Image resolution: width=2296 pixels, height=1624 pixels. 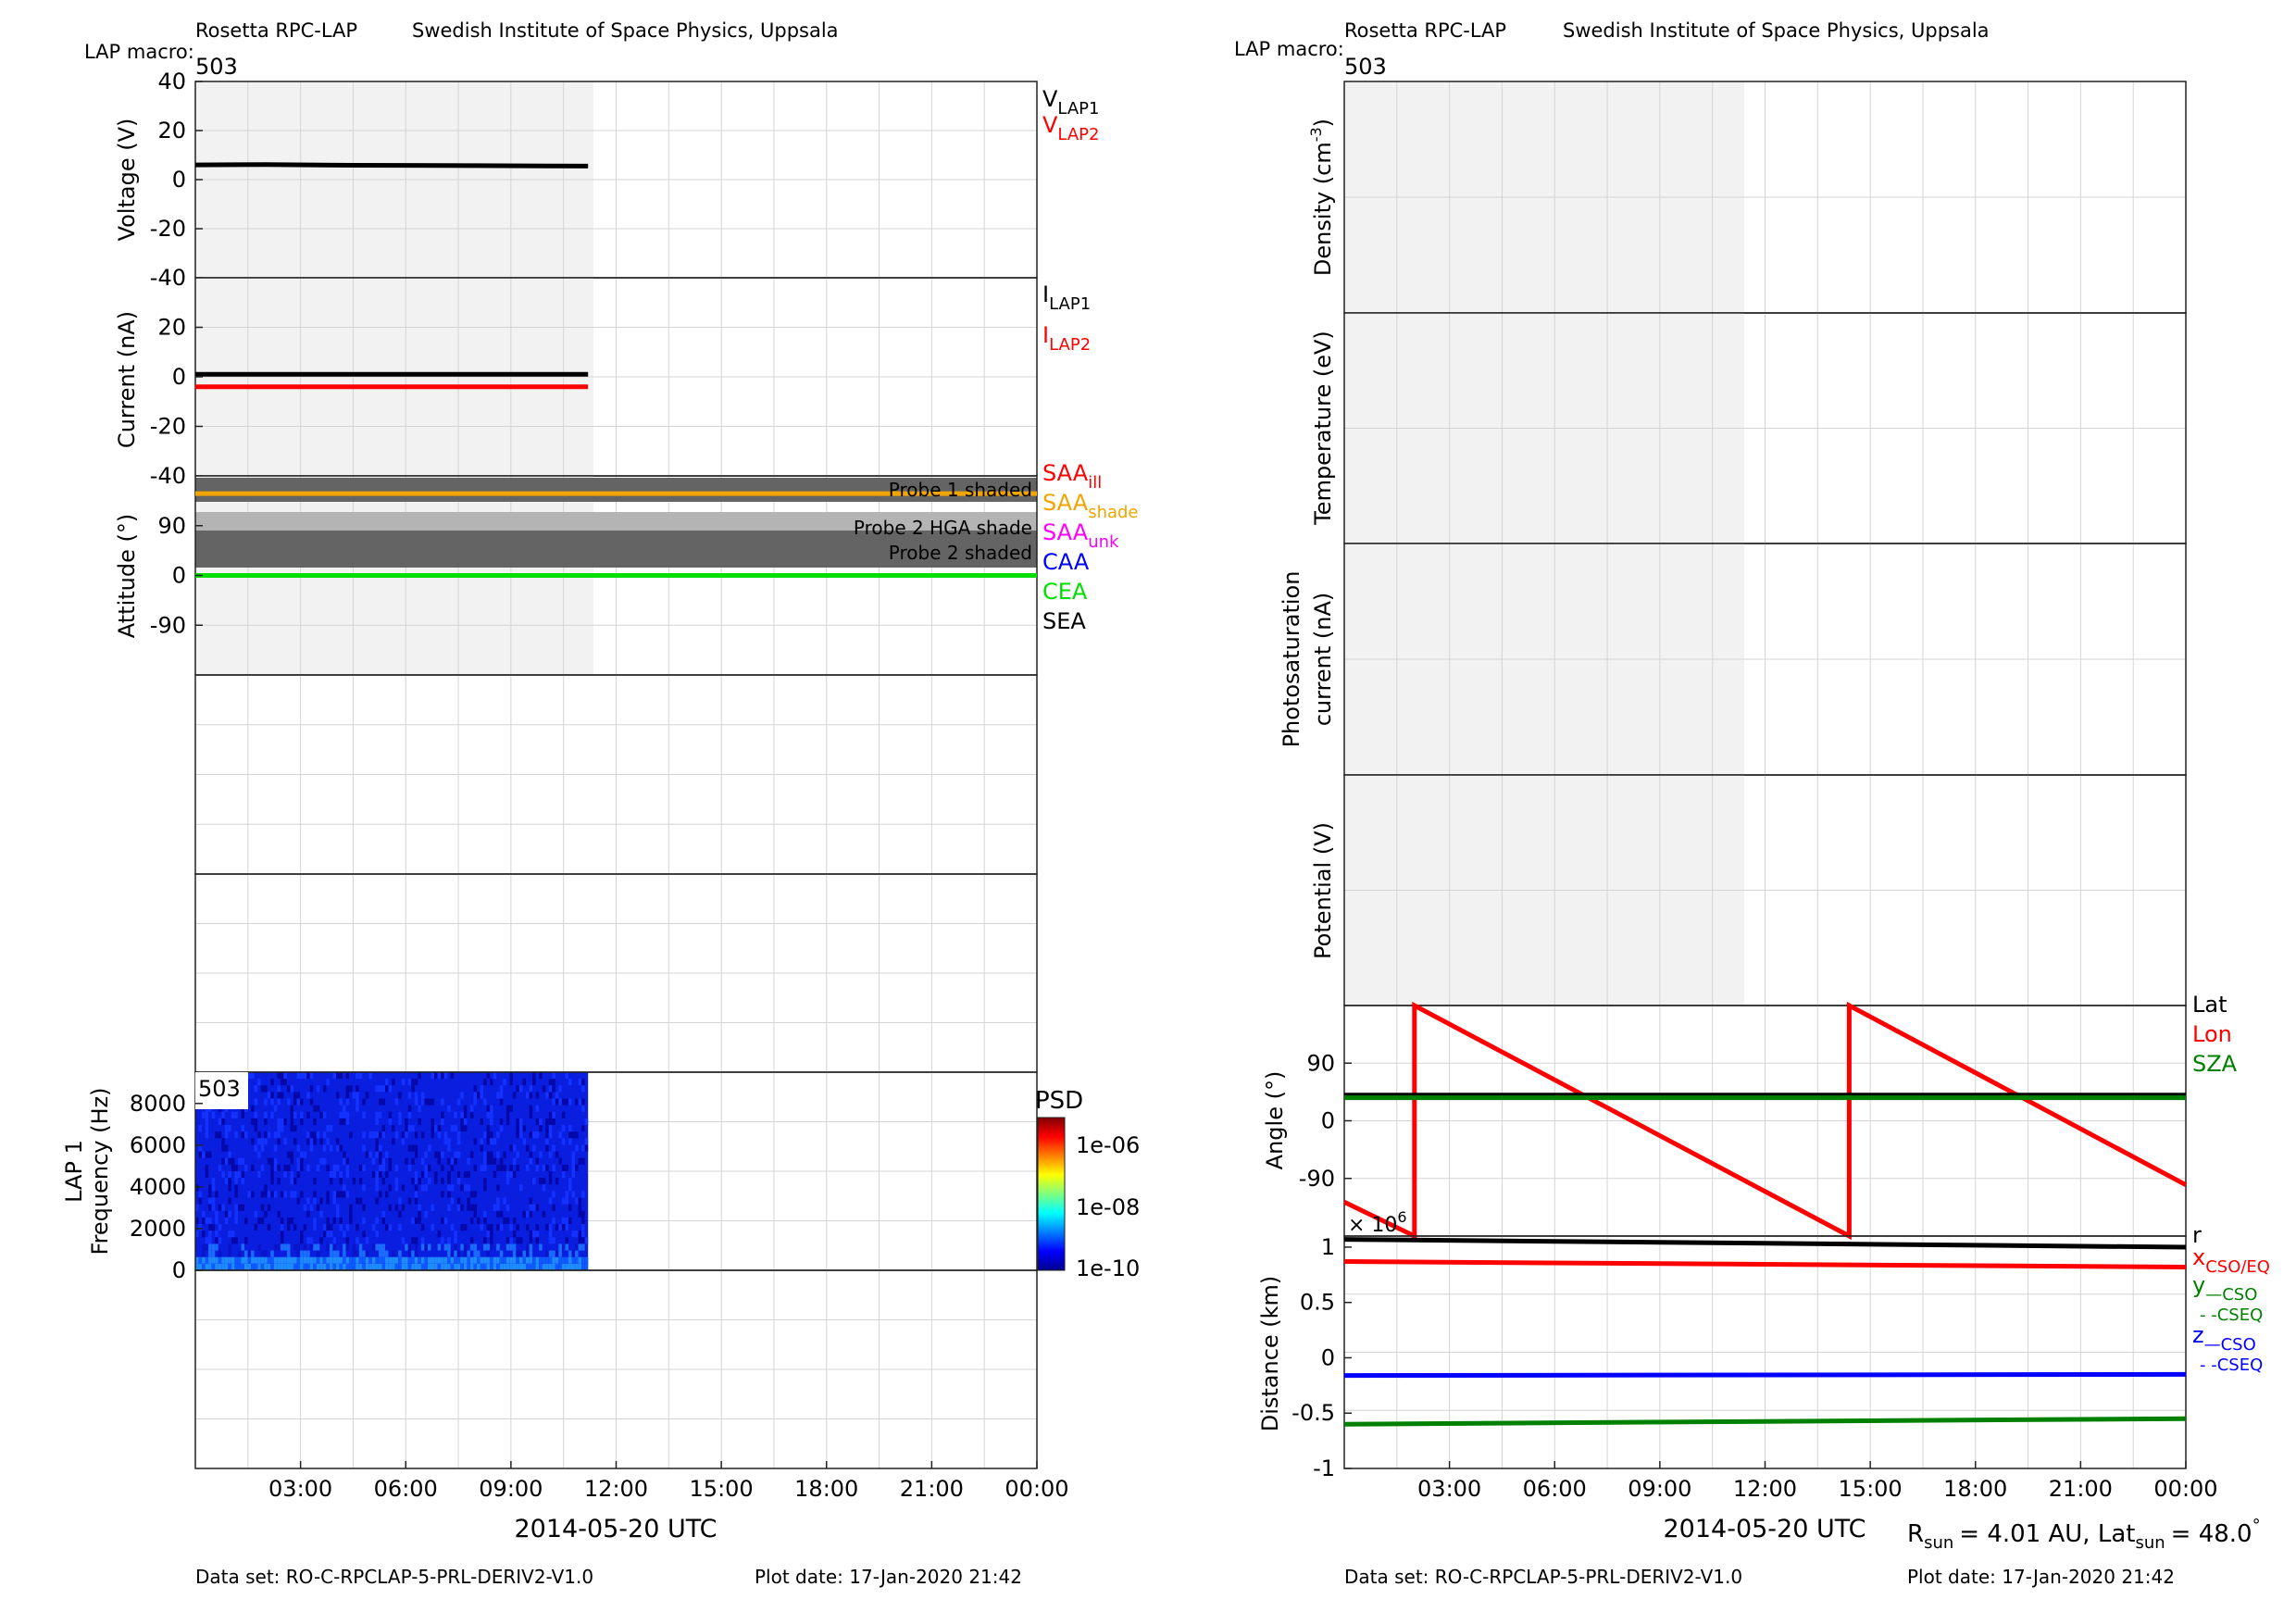 I want to click on legend-entry: VLAP2, so click(x=1070, y=128).